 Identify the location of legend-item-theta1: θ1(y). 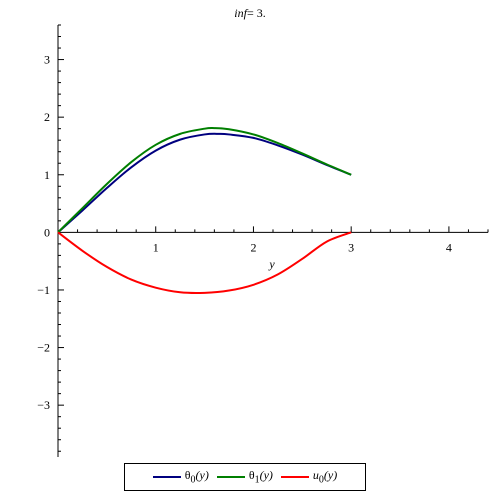
(244, 477).